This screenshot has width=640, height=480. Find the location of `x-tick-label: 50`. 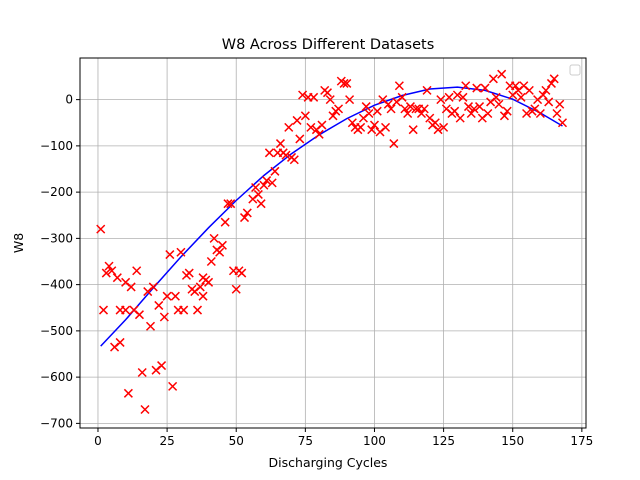

x-tick-label: 50 is located at coordinates (236, 441).